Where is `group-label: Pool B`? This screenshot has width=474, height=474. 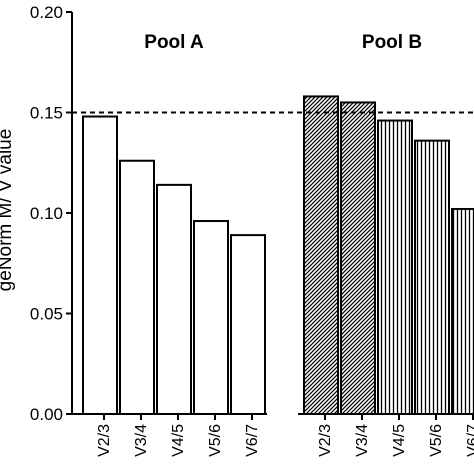
group-label: Pool B is located at coordinates (392, 42).